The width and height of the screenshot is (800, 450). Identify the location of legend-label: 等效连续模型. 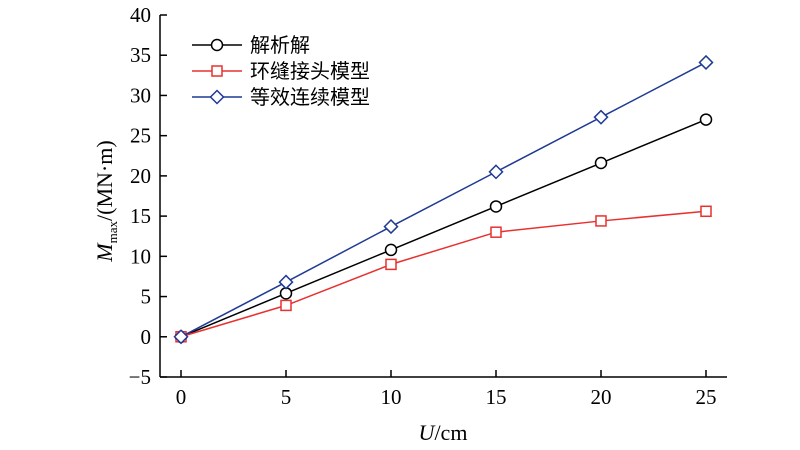
(310, 97).